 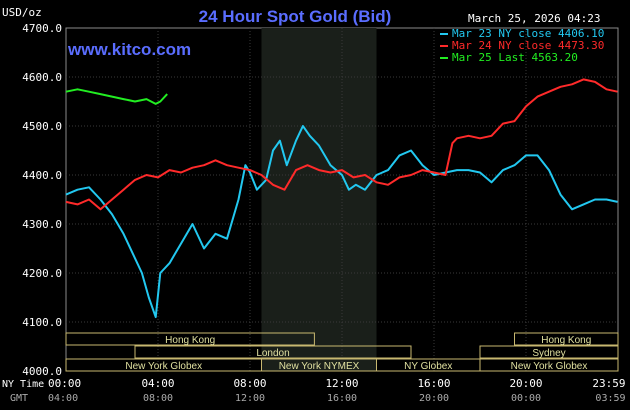 I want to click on legend-entry: Mar 23 NY close 4406.10, so click(x=522, y=33).